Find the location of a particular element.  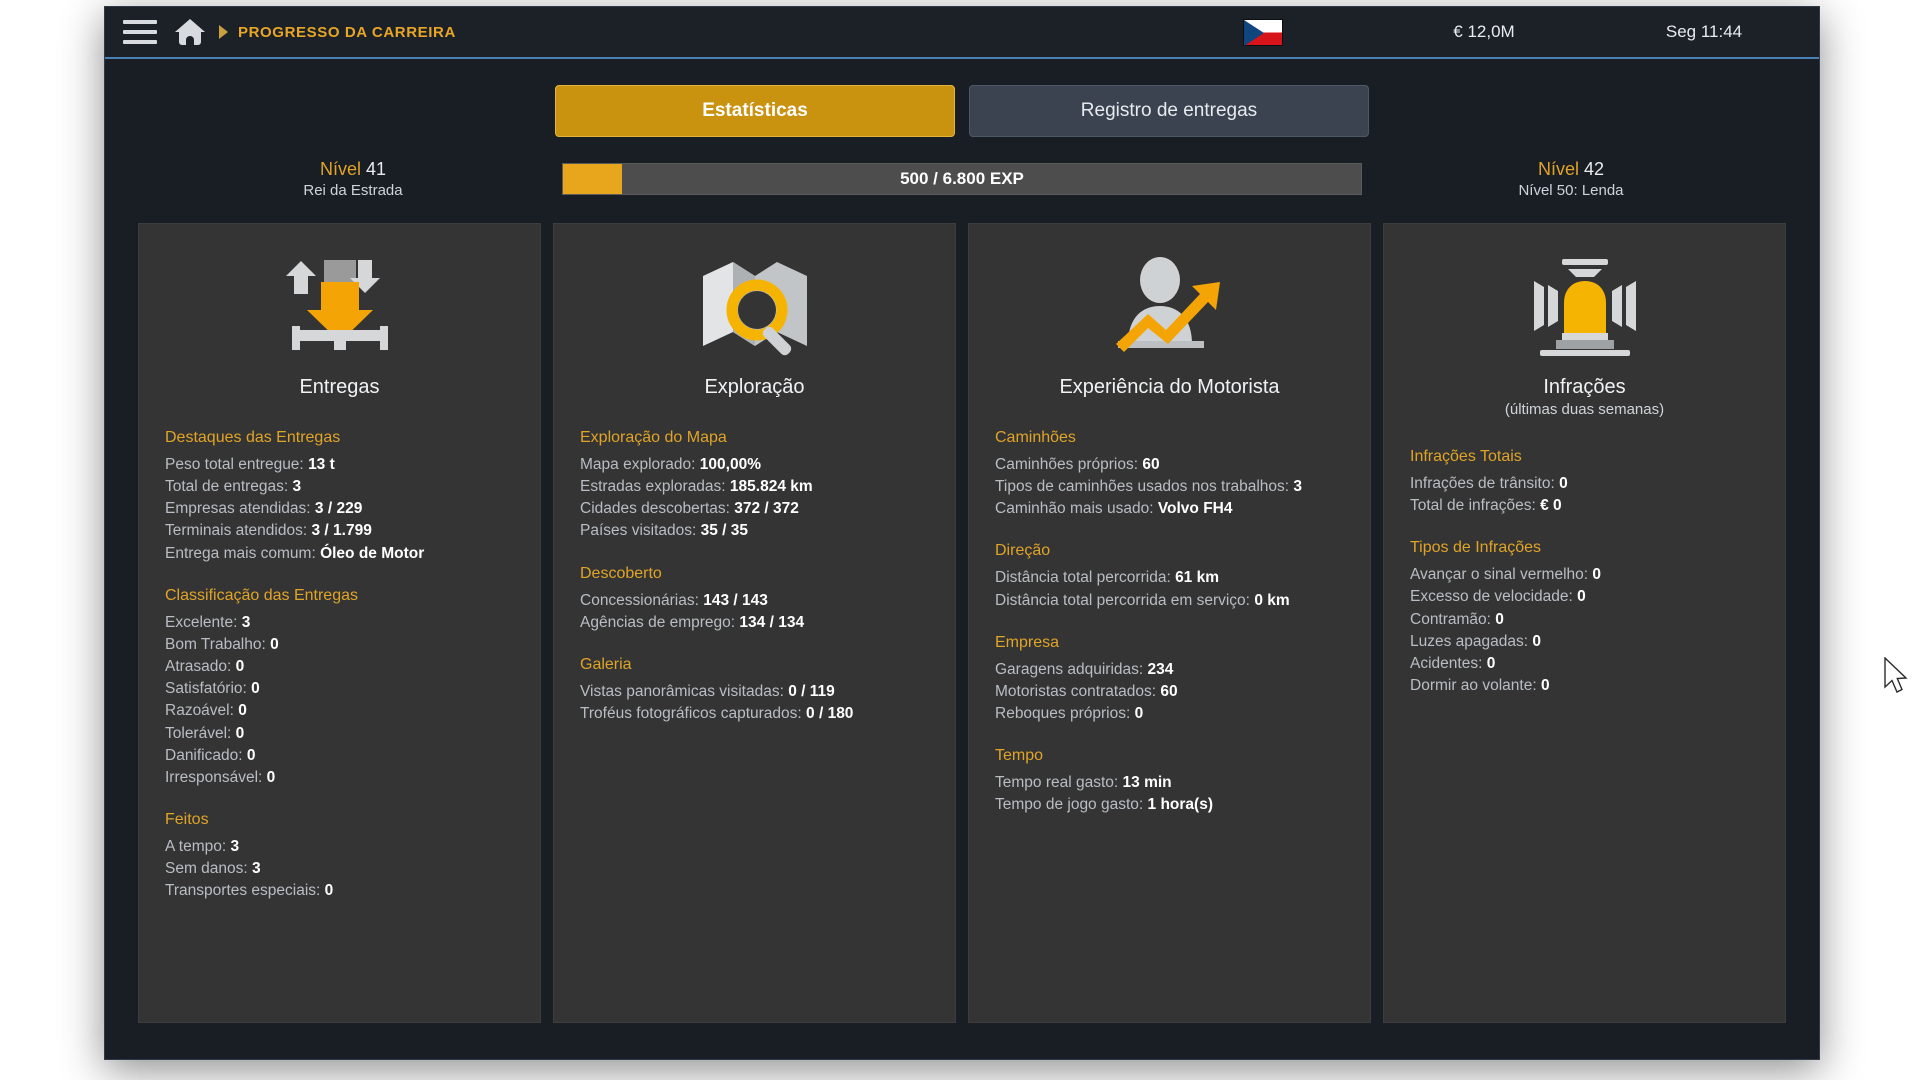

stat-row: Infrações de trânsito: 0 is located at coordinates (1584, 484).